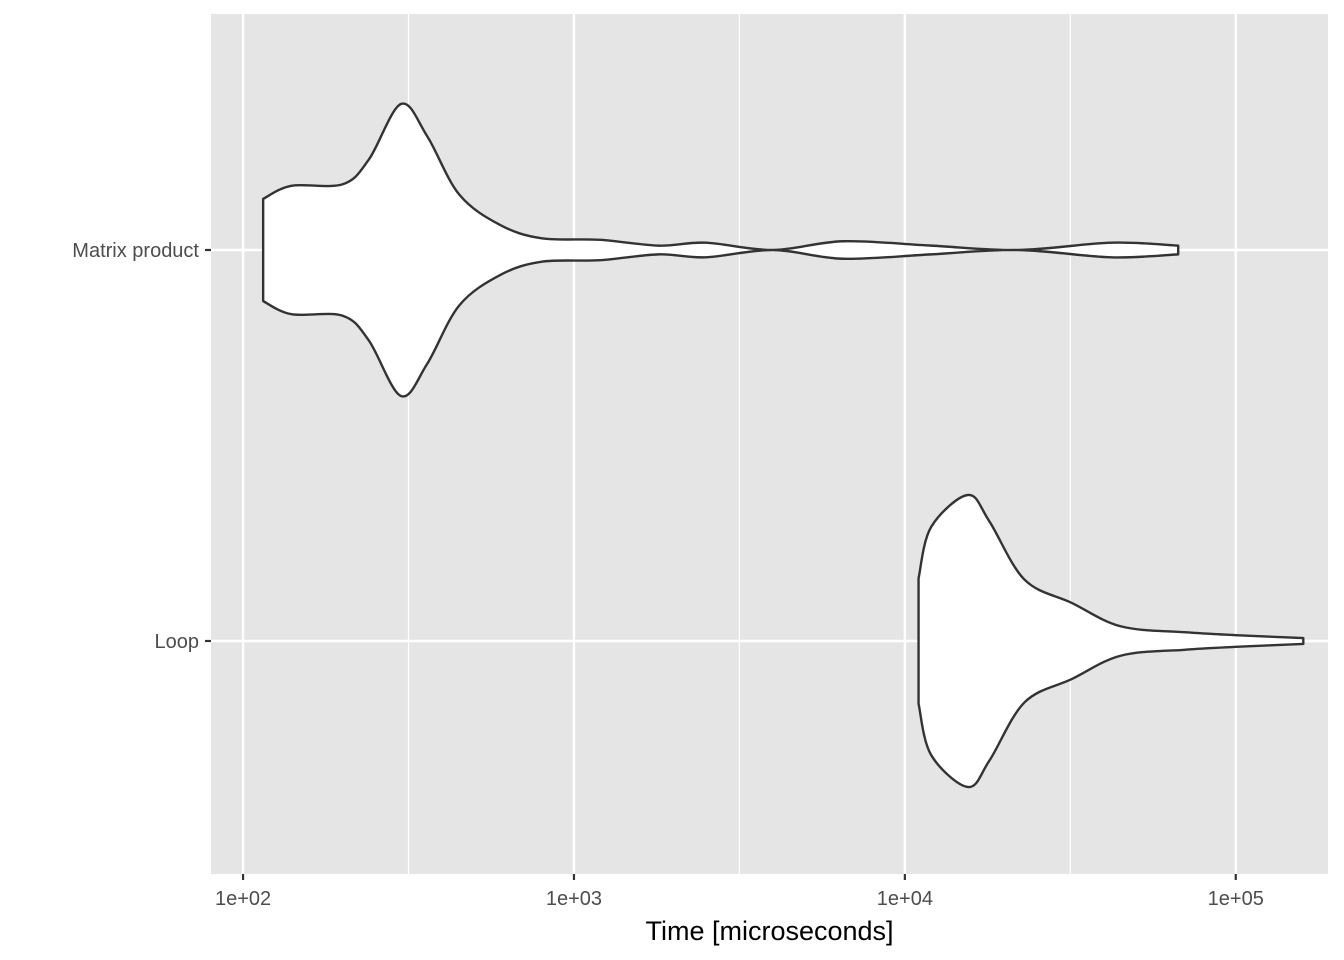 This screenshot has height=960, width=1344. What do you see at coordinates (739, 892) in the screenshot?
I see `x-axis: 1e+02 1e+03 1e+04 1e+05` at bounding box center [739, 892].